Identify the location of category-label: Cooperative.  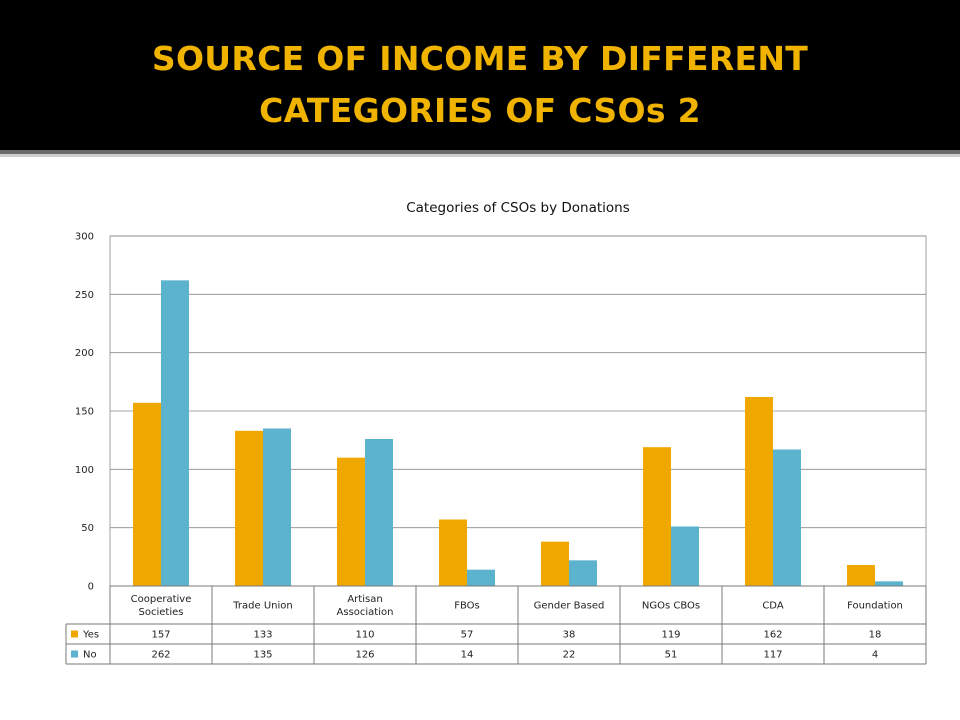
(161, 599).